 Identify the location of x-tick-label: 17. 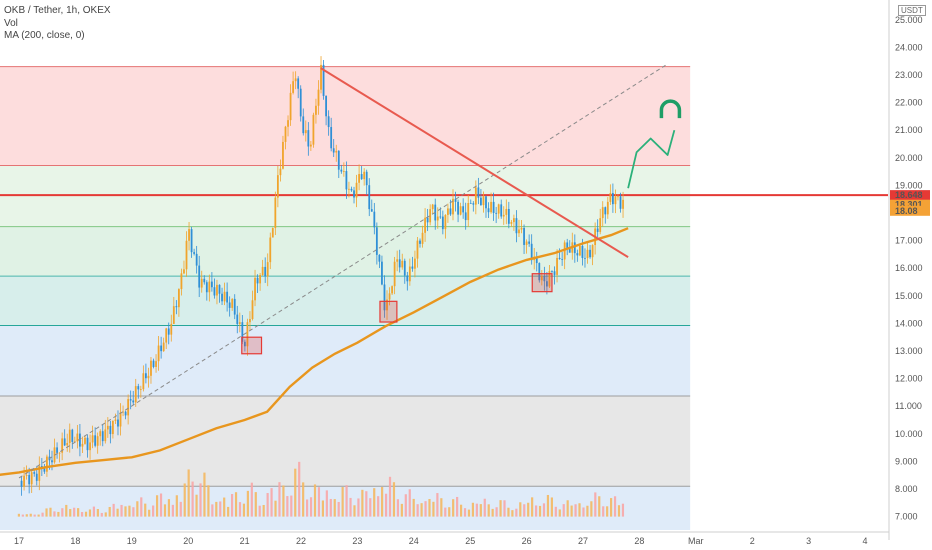
(19, 541).